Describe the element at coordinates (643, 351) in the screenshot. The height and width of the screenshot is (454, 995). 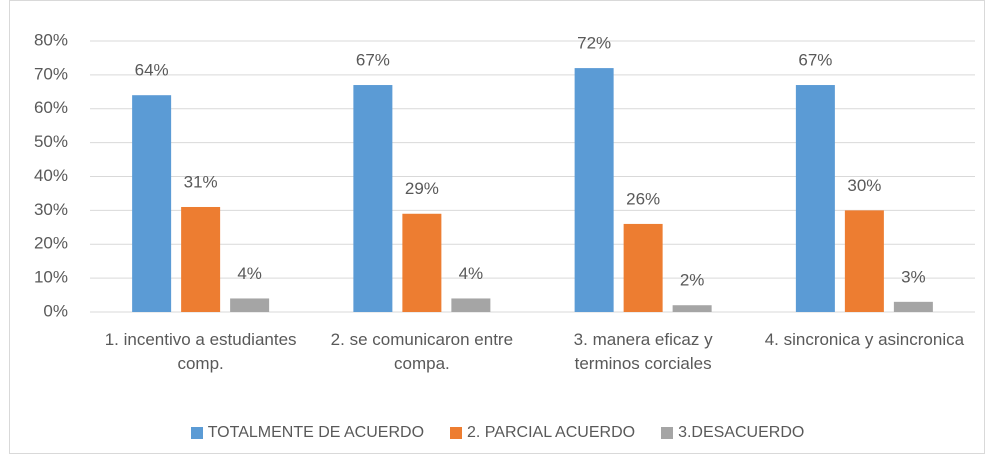
I see `x-tick-label: 3. manera eficaz y terminos corciales` at that location.